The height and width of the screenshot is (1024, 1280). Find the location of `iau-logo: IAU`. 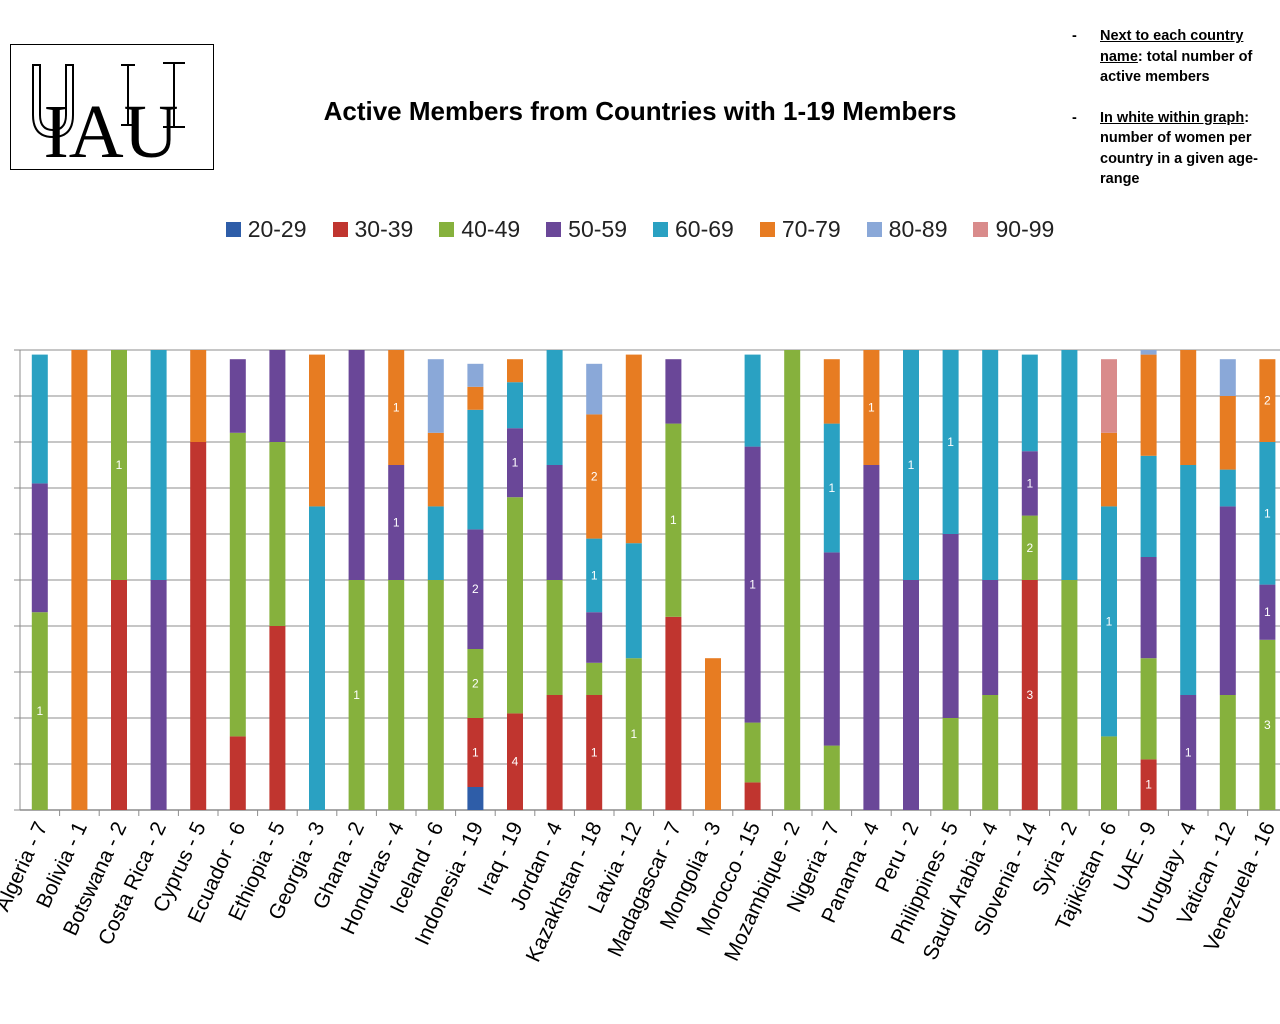

iau-logo: IAU is located at coordinates (112, 109).